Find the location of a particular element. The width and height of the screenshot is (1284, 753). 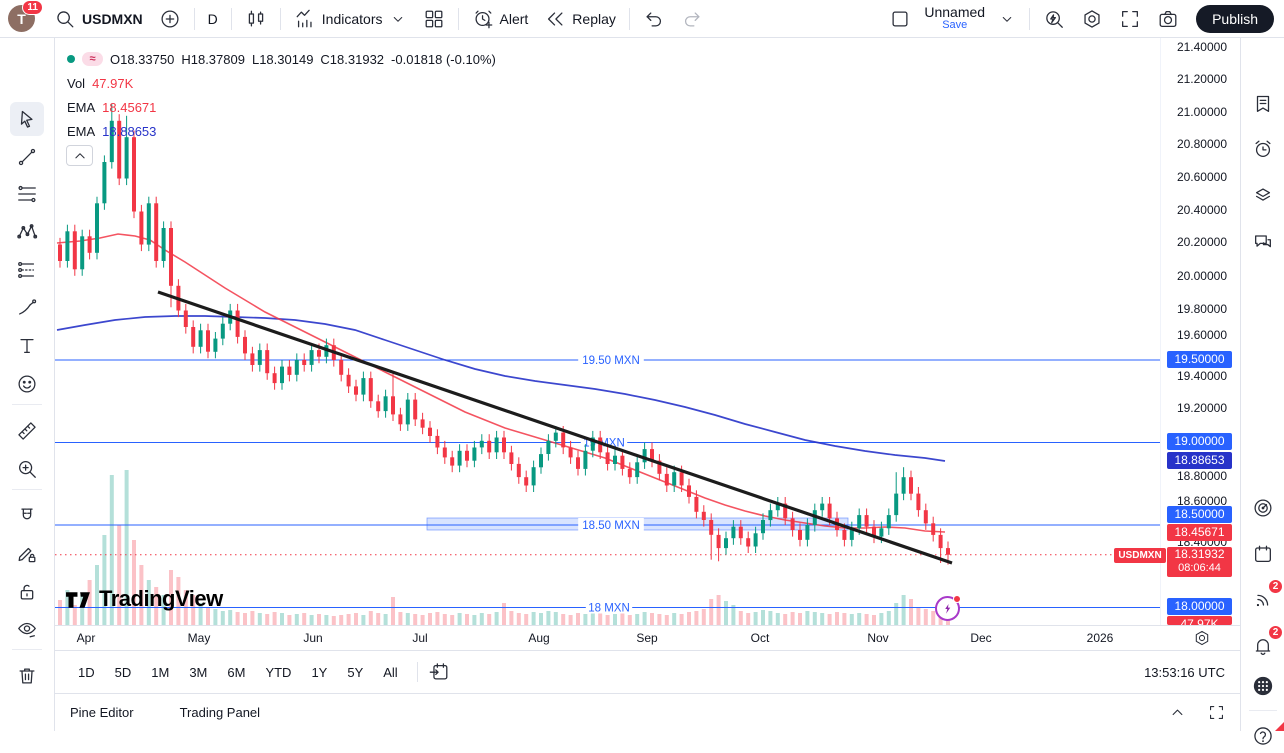

lock-icon is located at coordinates (27, 592).